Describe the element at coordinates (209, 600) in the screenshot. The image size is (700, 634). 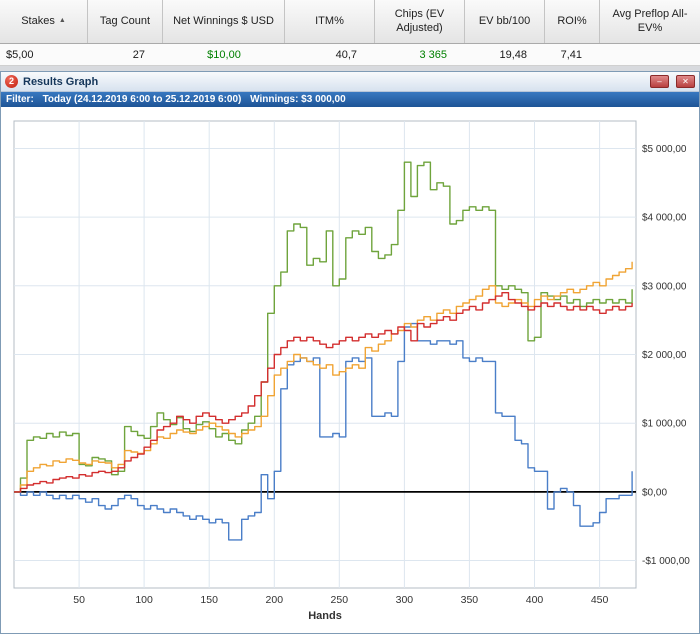
I see `svg-text: 150` at that location.